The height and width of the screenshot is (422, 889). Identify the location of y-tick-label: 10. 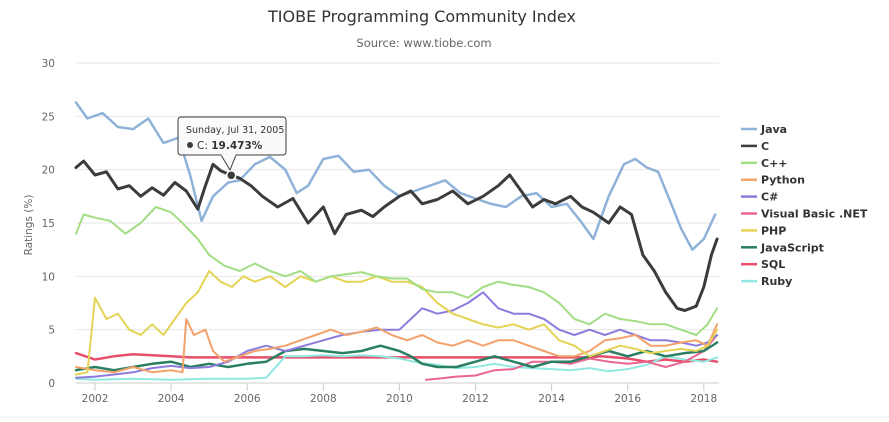
(48, 277).